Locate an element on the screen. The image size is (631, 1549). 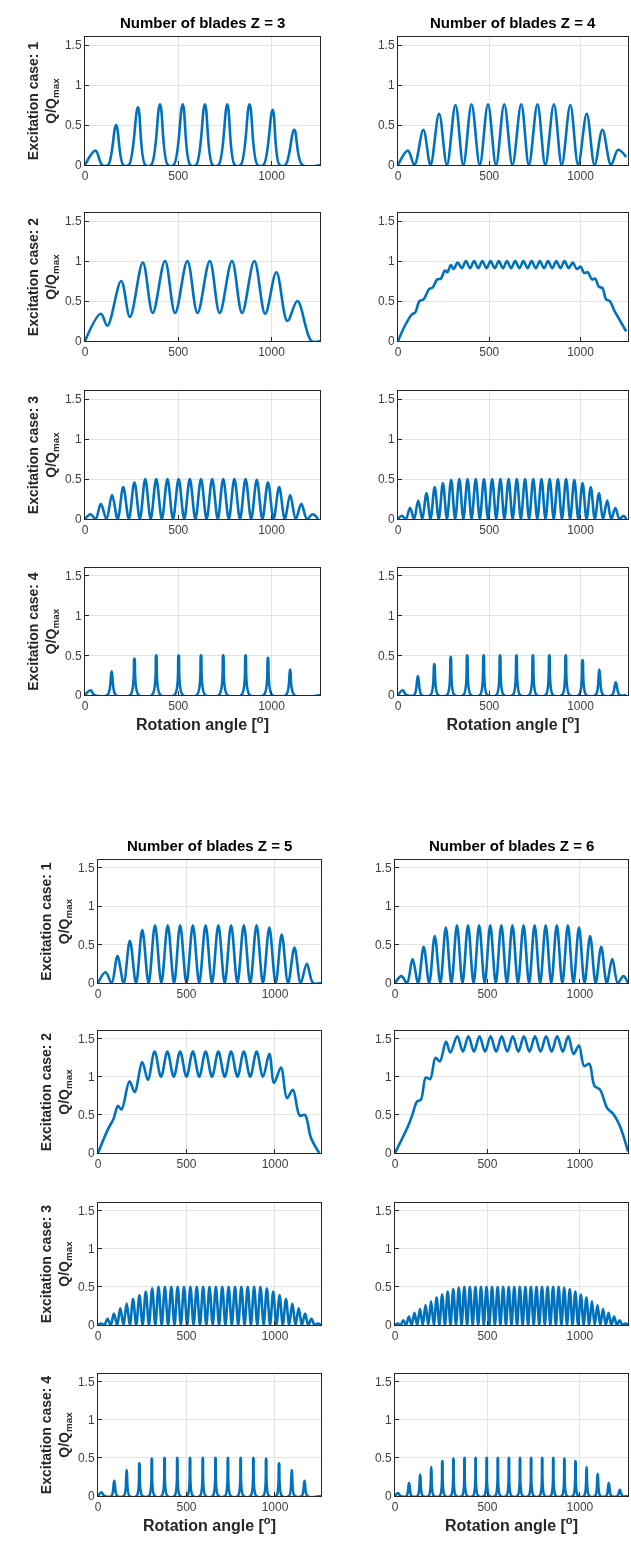
chart-title: Number of blades Z = 5 is located at coordinates (210, 845).